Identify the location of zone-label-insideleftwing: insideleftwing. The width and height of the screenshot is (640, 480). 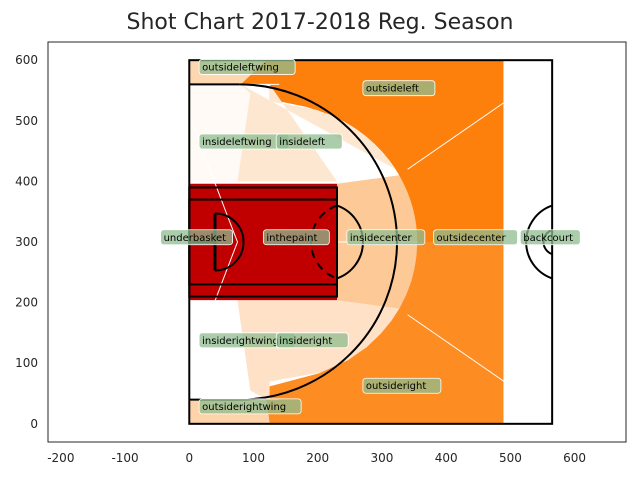
(244, 141).